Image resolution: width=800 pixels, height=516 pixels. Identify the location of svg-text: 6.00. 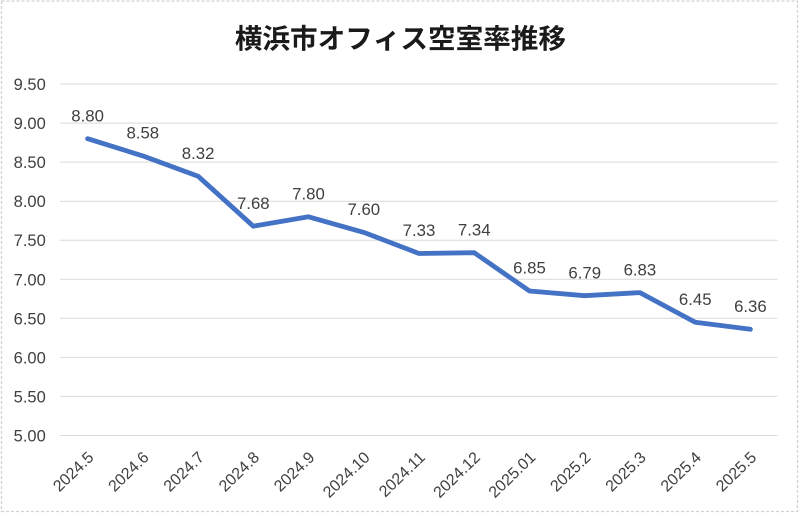
(30, 358).